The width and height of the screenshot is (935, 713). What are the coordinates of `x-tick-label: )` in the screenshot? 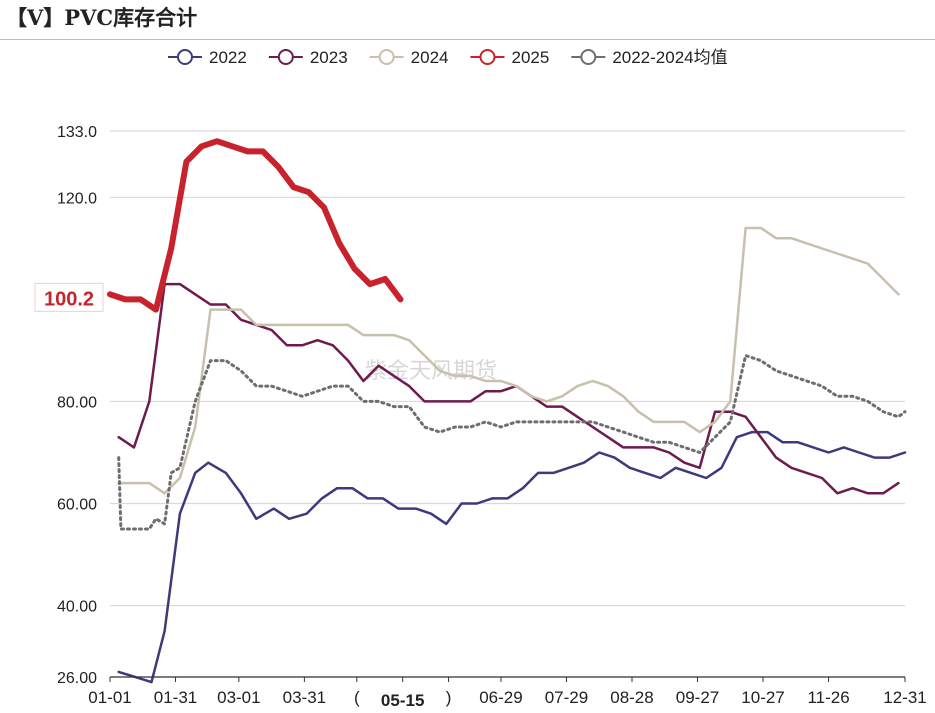 It's located at (449, 697).